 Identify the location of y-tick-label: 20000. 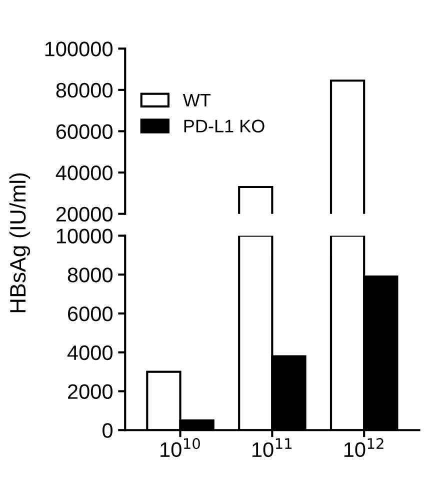
(84, 214).